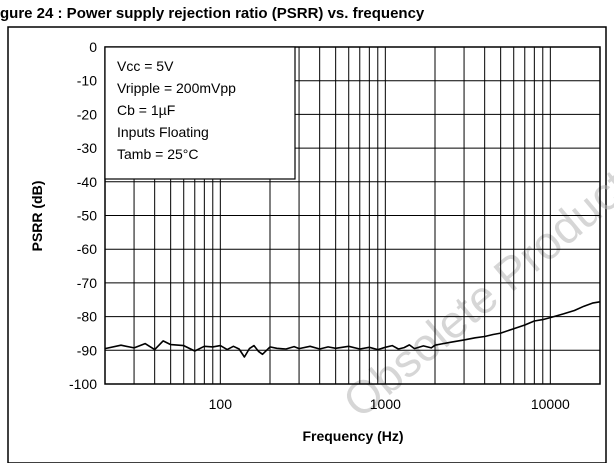 The height and width of the screenshot is (463, 614). Describe the element at coordinates (87, 148) in the screenshot. I see `y-tick-label: -30` at that location.